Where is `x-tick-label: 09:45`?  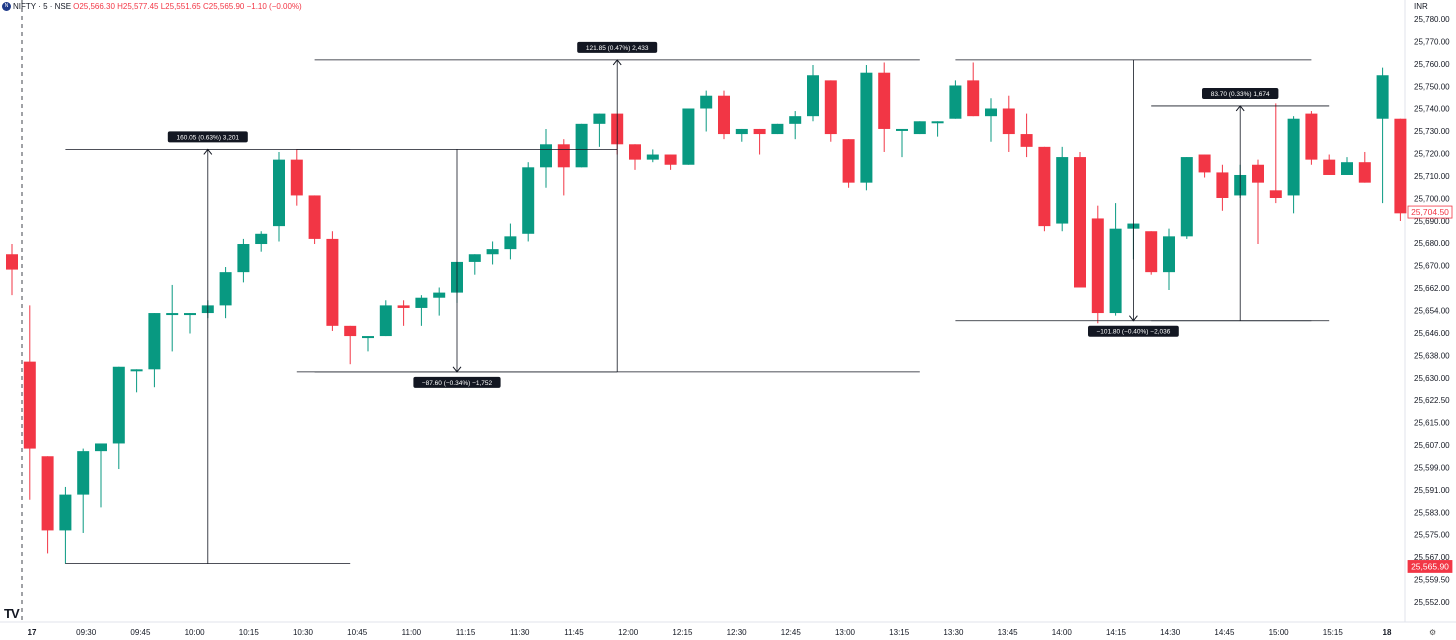
x-tick-label: 09:45 is located at coordinates (140, 632).